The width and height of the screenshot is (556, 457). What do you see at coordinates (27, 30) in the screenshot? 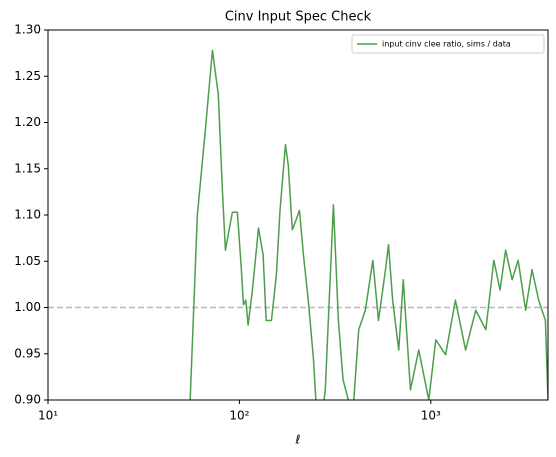
I see `y-tick-label: 1.30` at bounding box center [27, 30].